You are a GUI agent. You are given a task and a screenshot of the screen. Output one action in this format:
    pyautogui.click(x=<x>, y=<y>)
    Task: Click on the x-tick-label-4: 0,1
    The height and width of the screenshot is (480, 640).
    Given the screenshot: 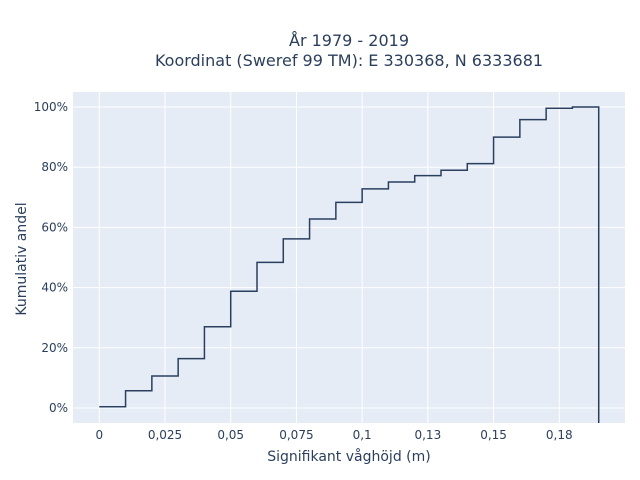 What is the action you would take?
    pyautogui.click(x=362, y=435)
    